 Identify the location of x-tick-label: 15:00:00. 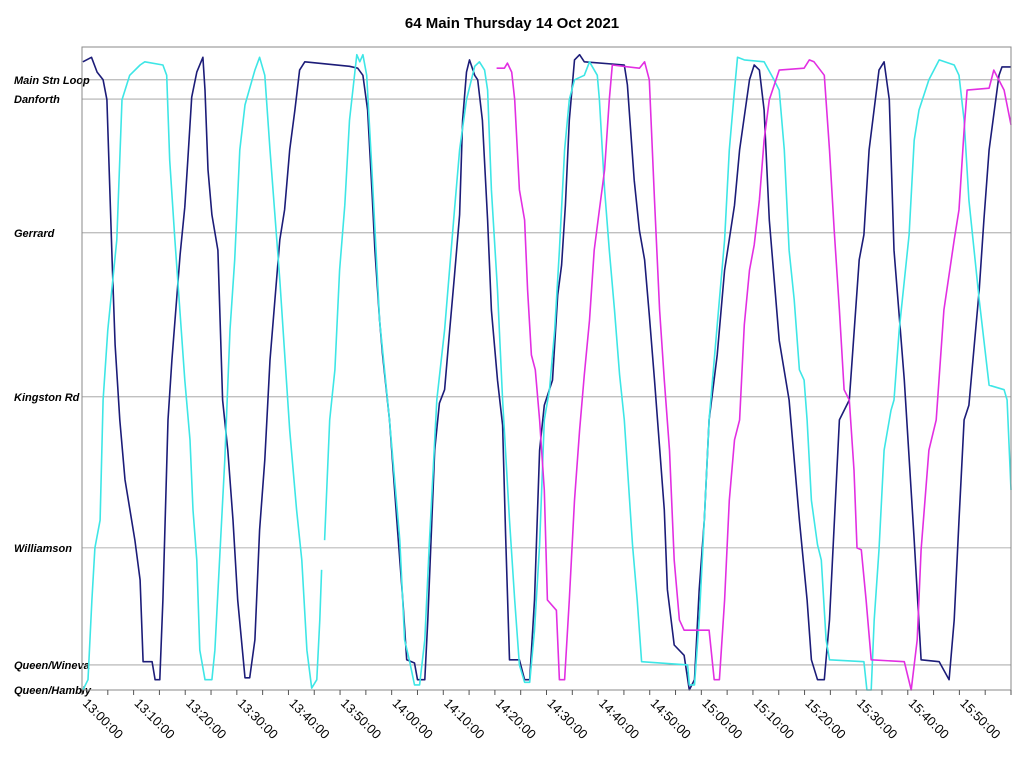
(722, 719).